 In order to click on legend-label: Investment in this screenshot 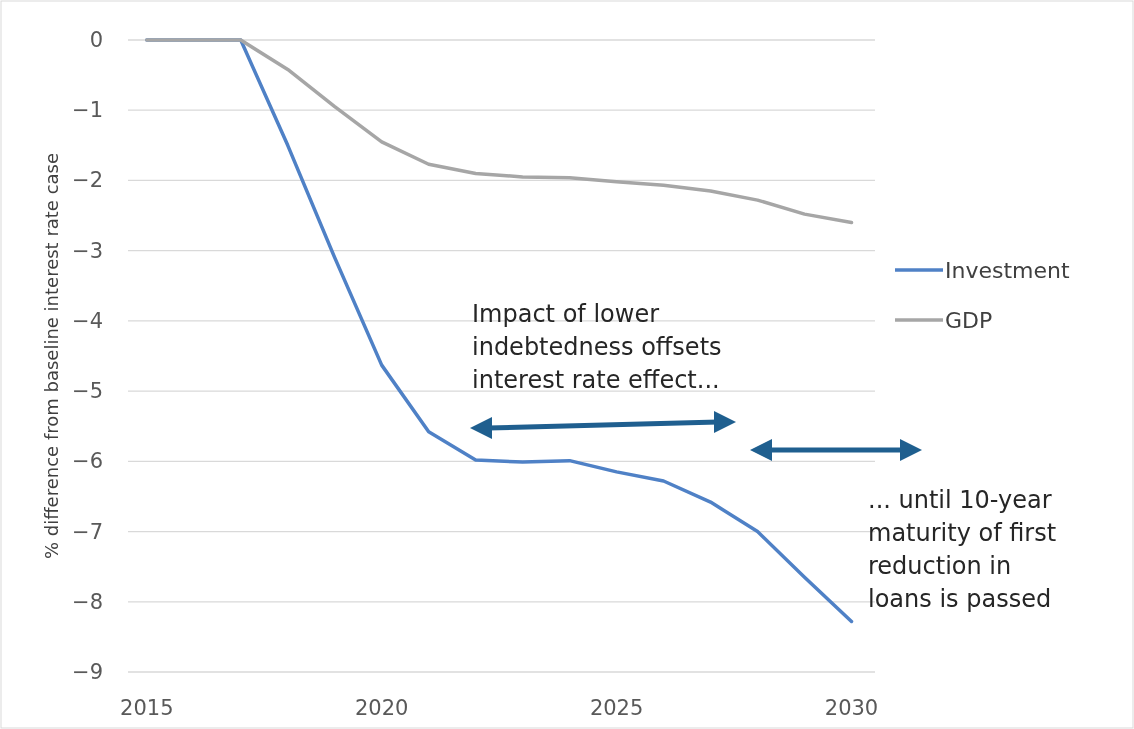, I will do `click(1007, 270)`.